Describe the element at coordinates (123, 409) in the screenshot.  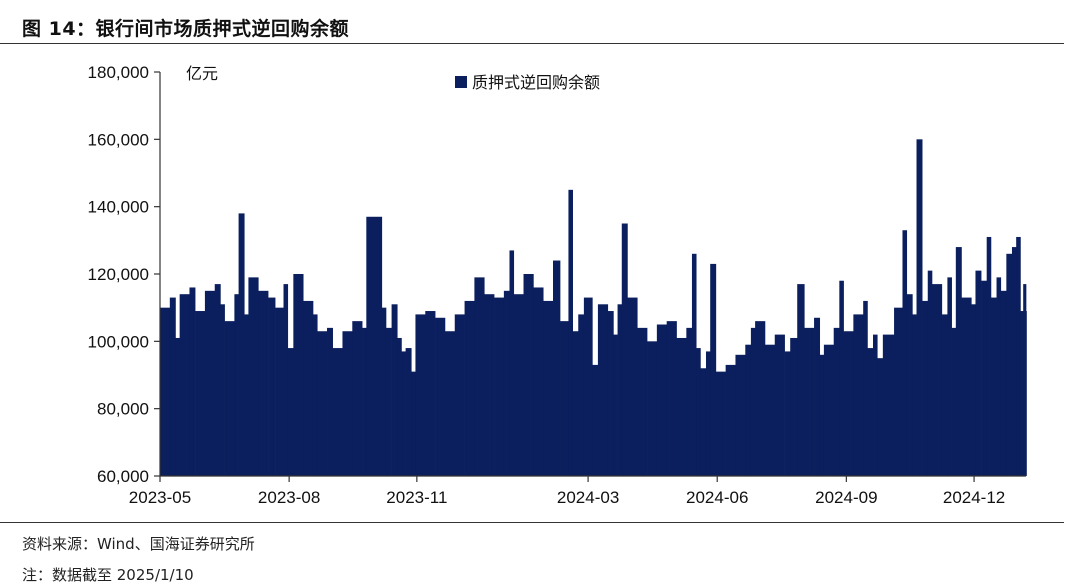
I see `y-tick-label: 80,000` at that location.